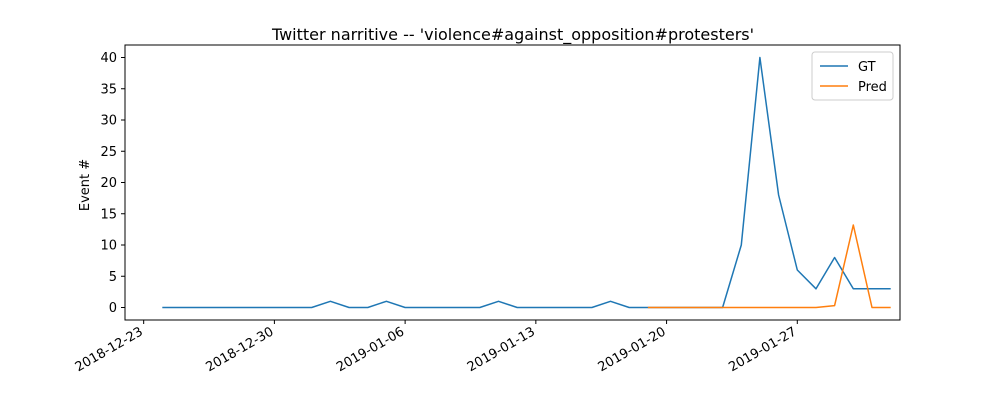  I want to click on series-line-pred, so click(769, 266).